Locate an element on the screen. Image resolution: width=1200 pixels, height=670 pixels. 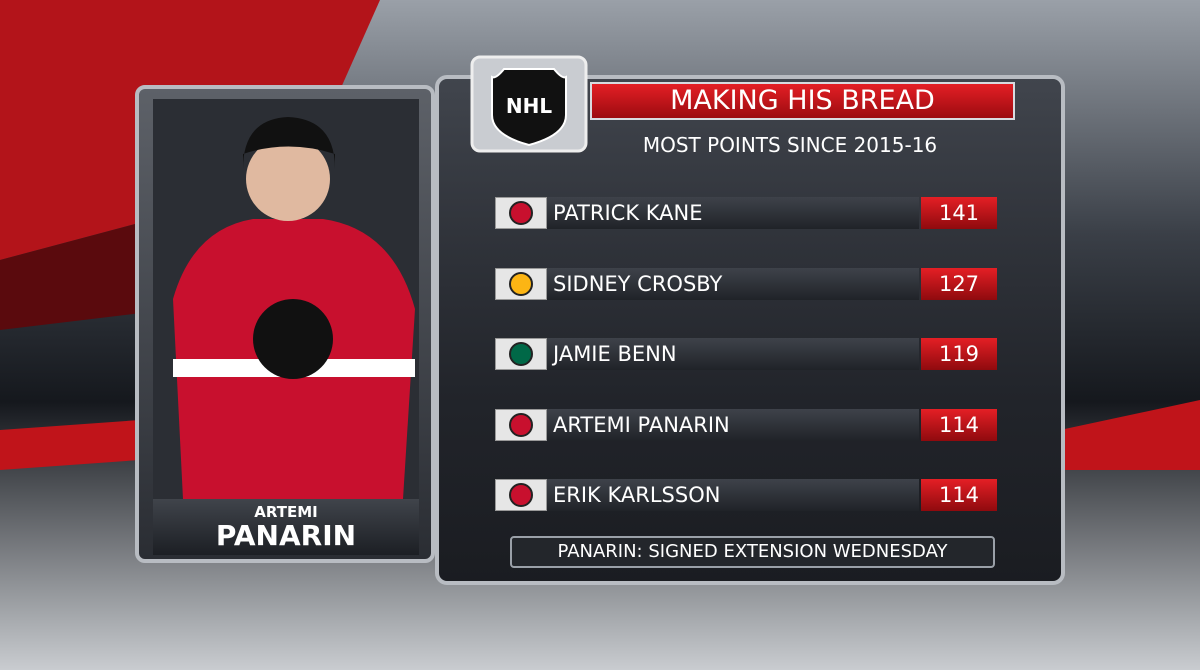
player-name: ARTEMI PANARIN is located at coordinates (733, 424).